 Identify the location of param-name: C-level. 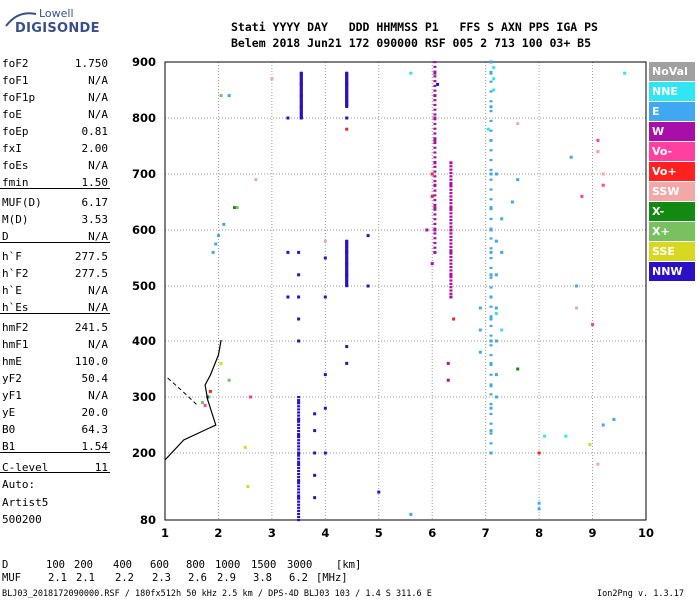
(25, 467).